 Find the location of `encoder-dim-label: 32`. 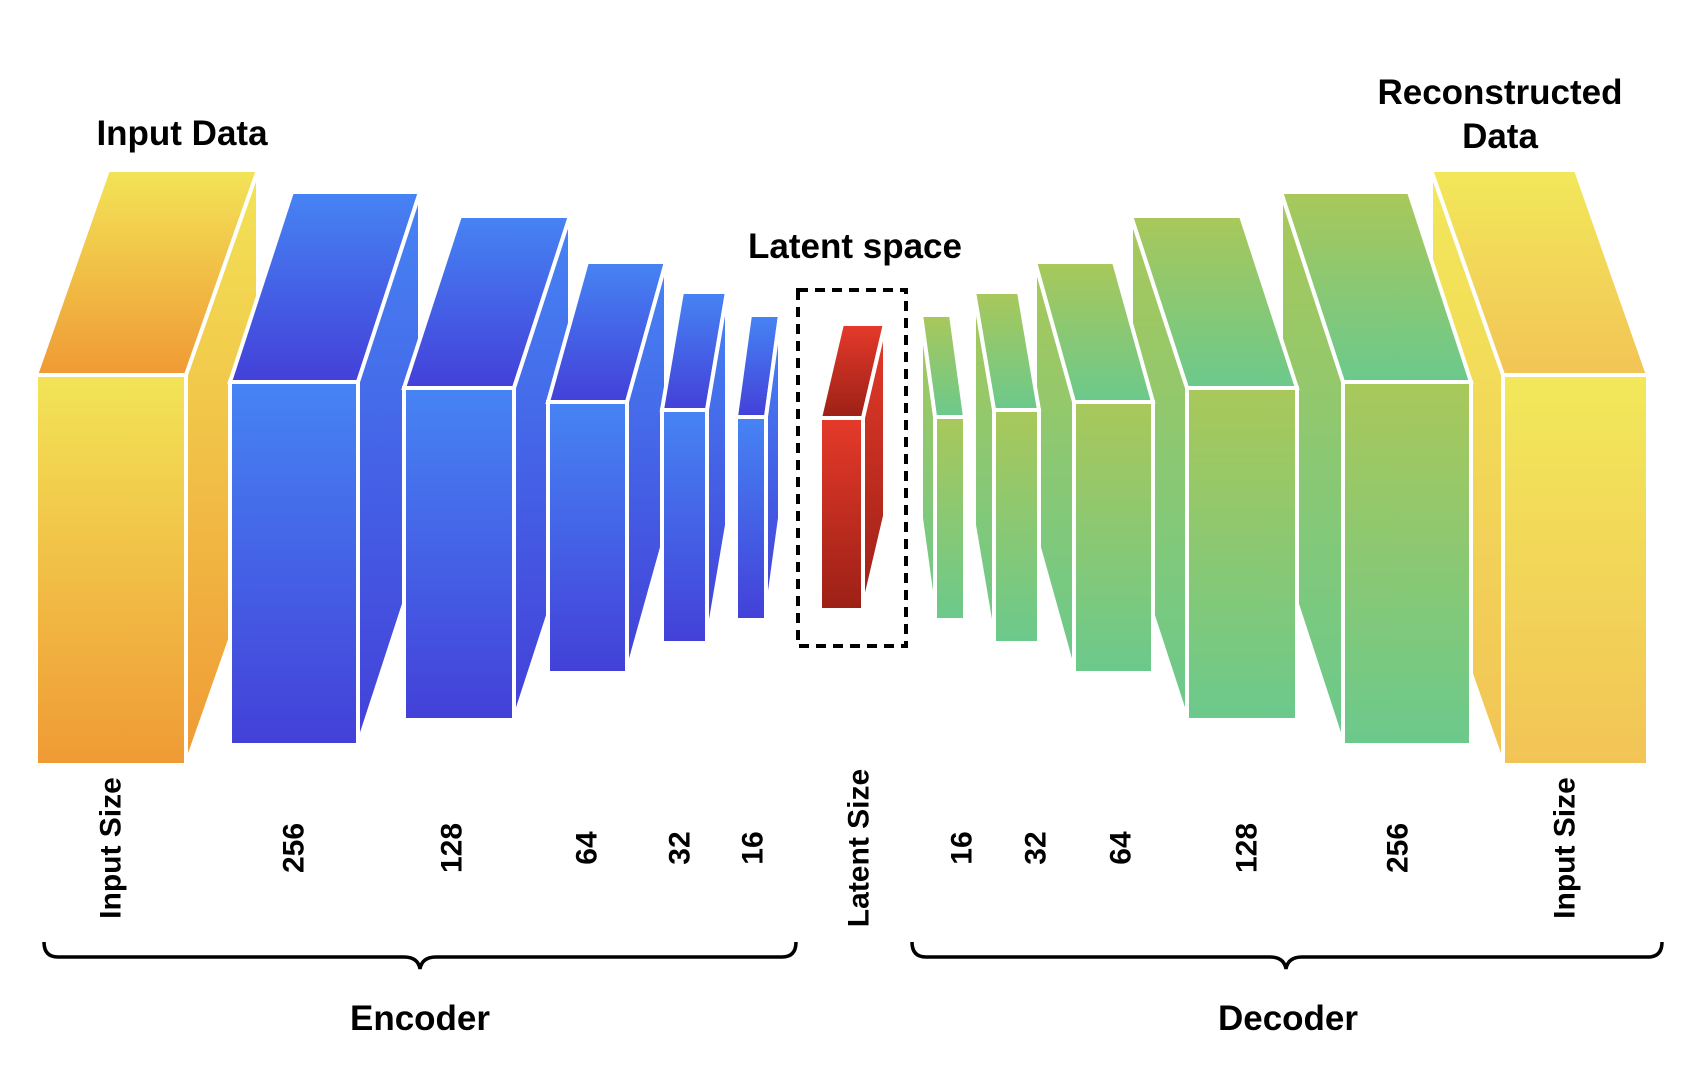

encoder-dim-label: 32 is located at coordinates (680, 847).